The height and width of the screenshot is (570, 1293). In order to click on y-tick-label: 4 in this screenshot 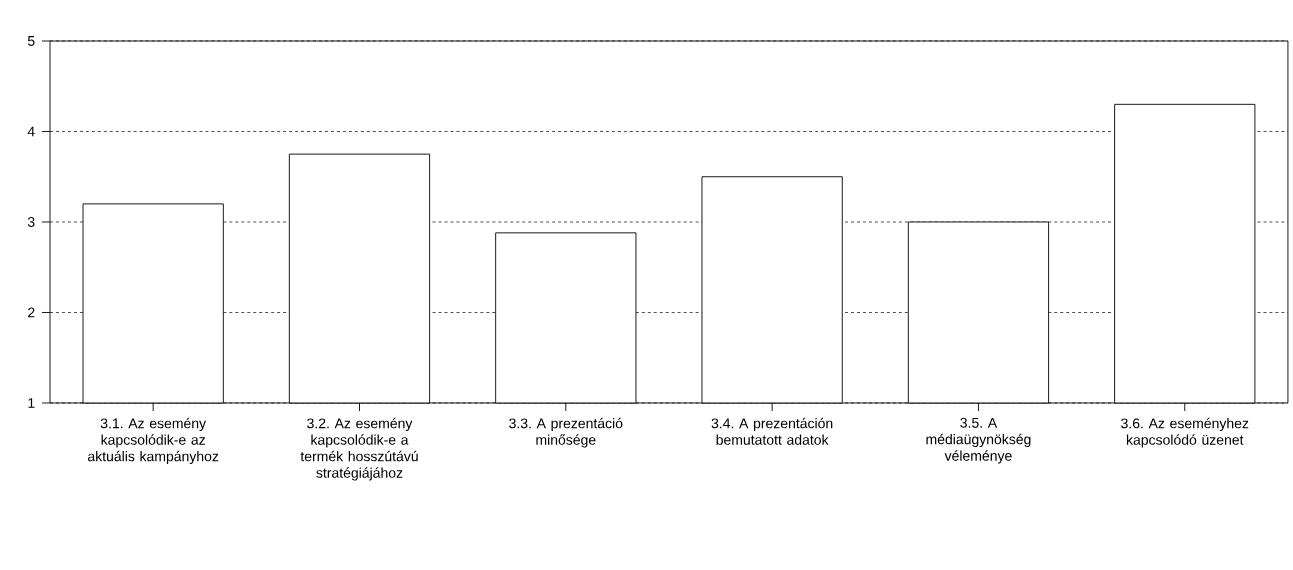, I will do `click(31, 131)`.